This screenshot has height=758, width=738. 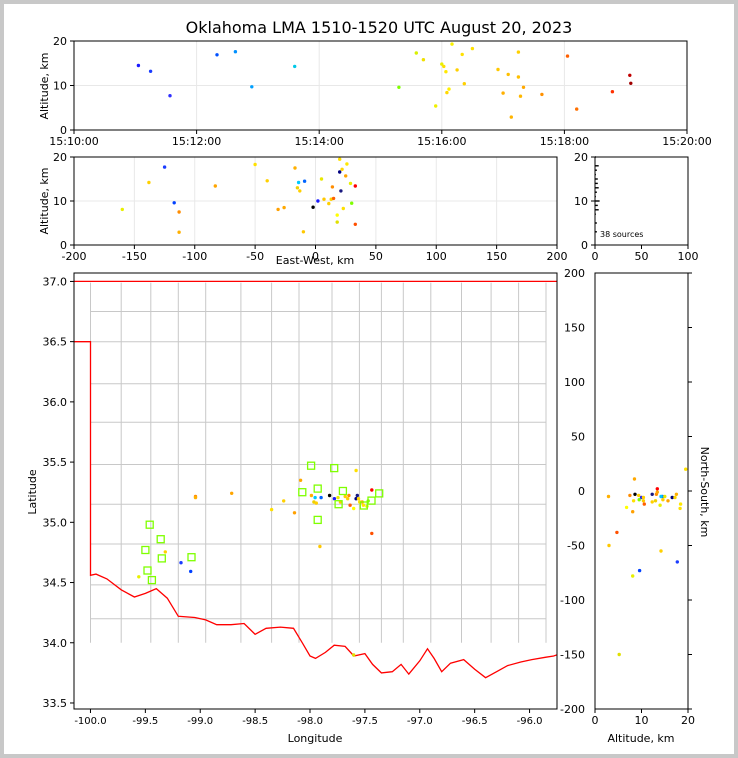 What do you see at coordinates (318, 141) in the screenshot?
I see `x-tick-label: 15:14:00` at bounding box center [318, 141].